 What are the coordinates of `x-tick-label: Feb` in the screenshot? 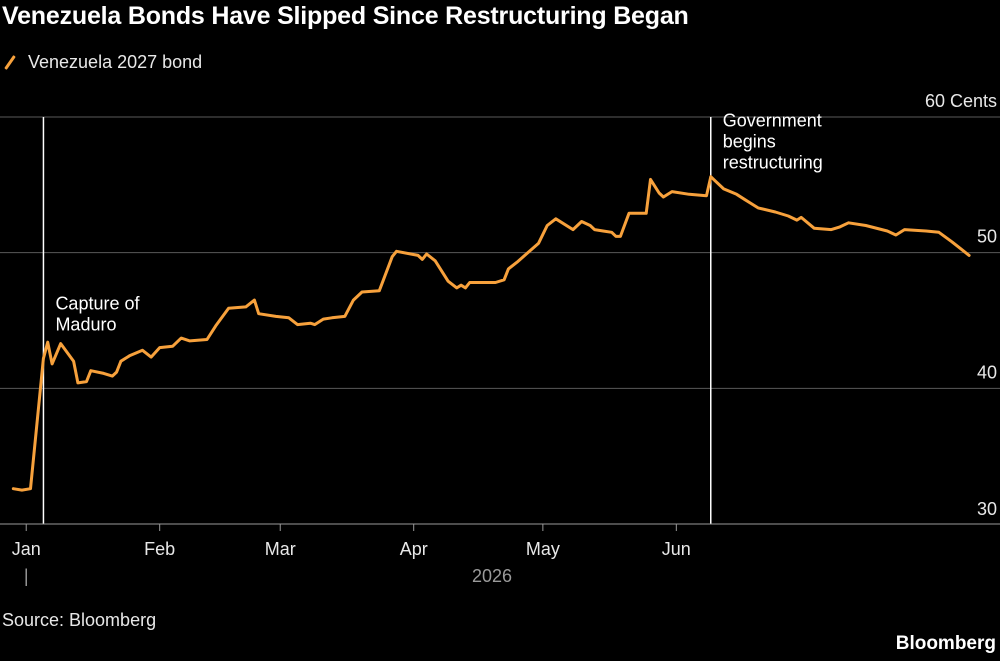 It's located at (159, 549).